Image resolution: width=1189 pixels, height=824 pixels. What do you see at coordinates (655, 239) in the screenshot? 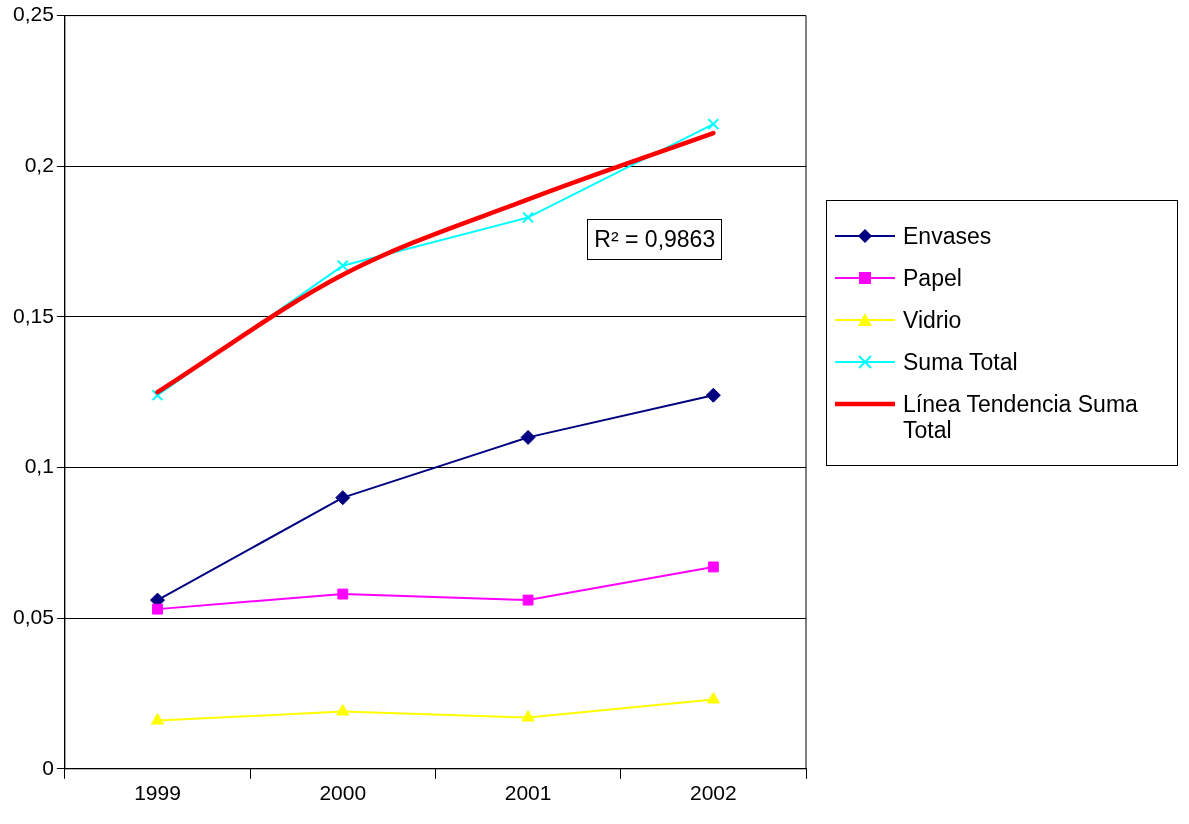
I see `annotation: R² = 0,9863` at bounding box center [655, 239].